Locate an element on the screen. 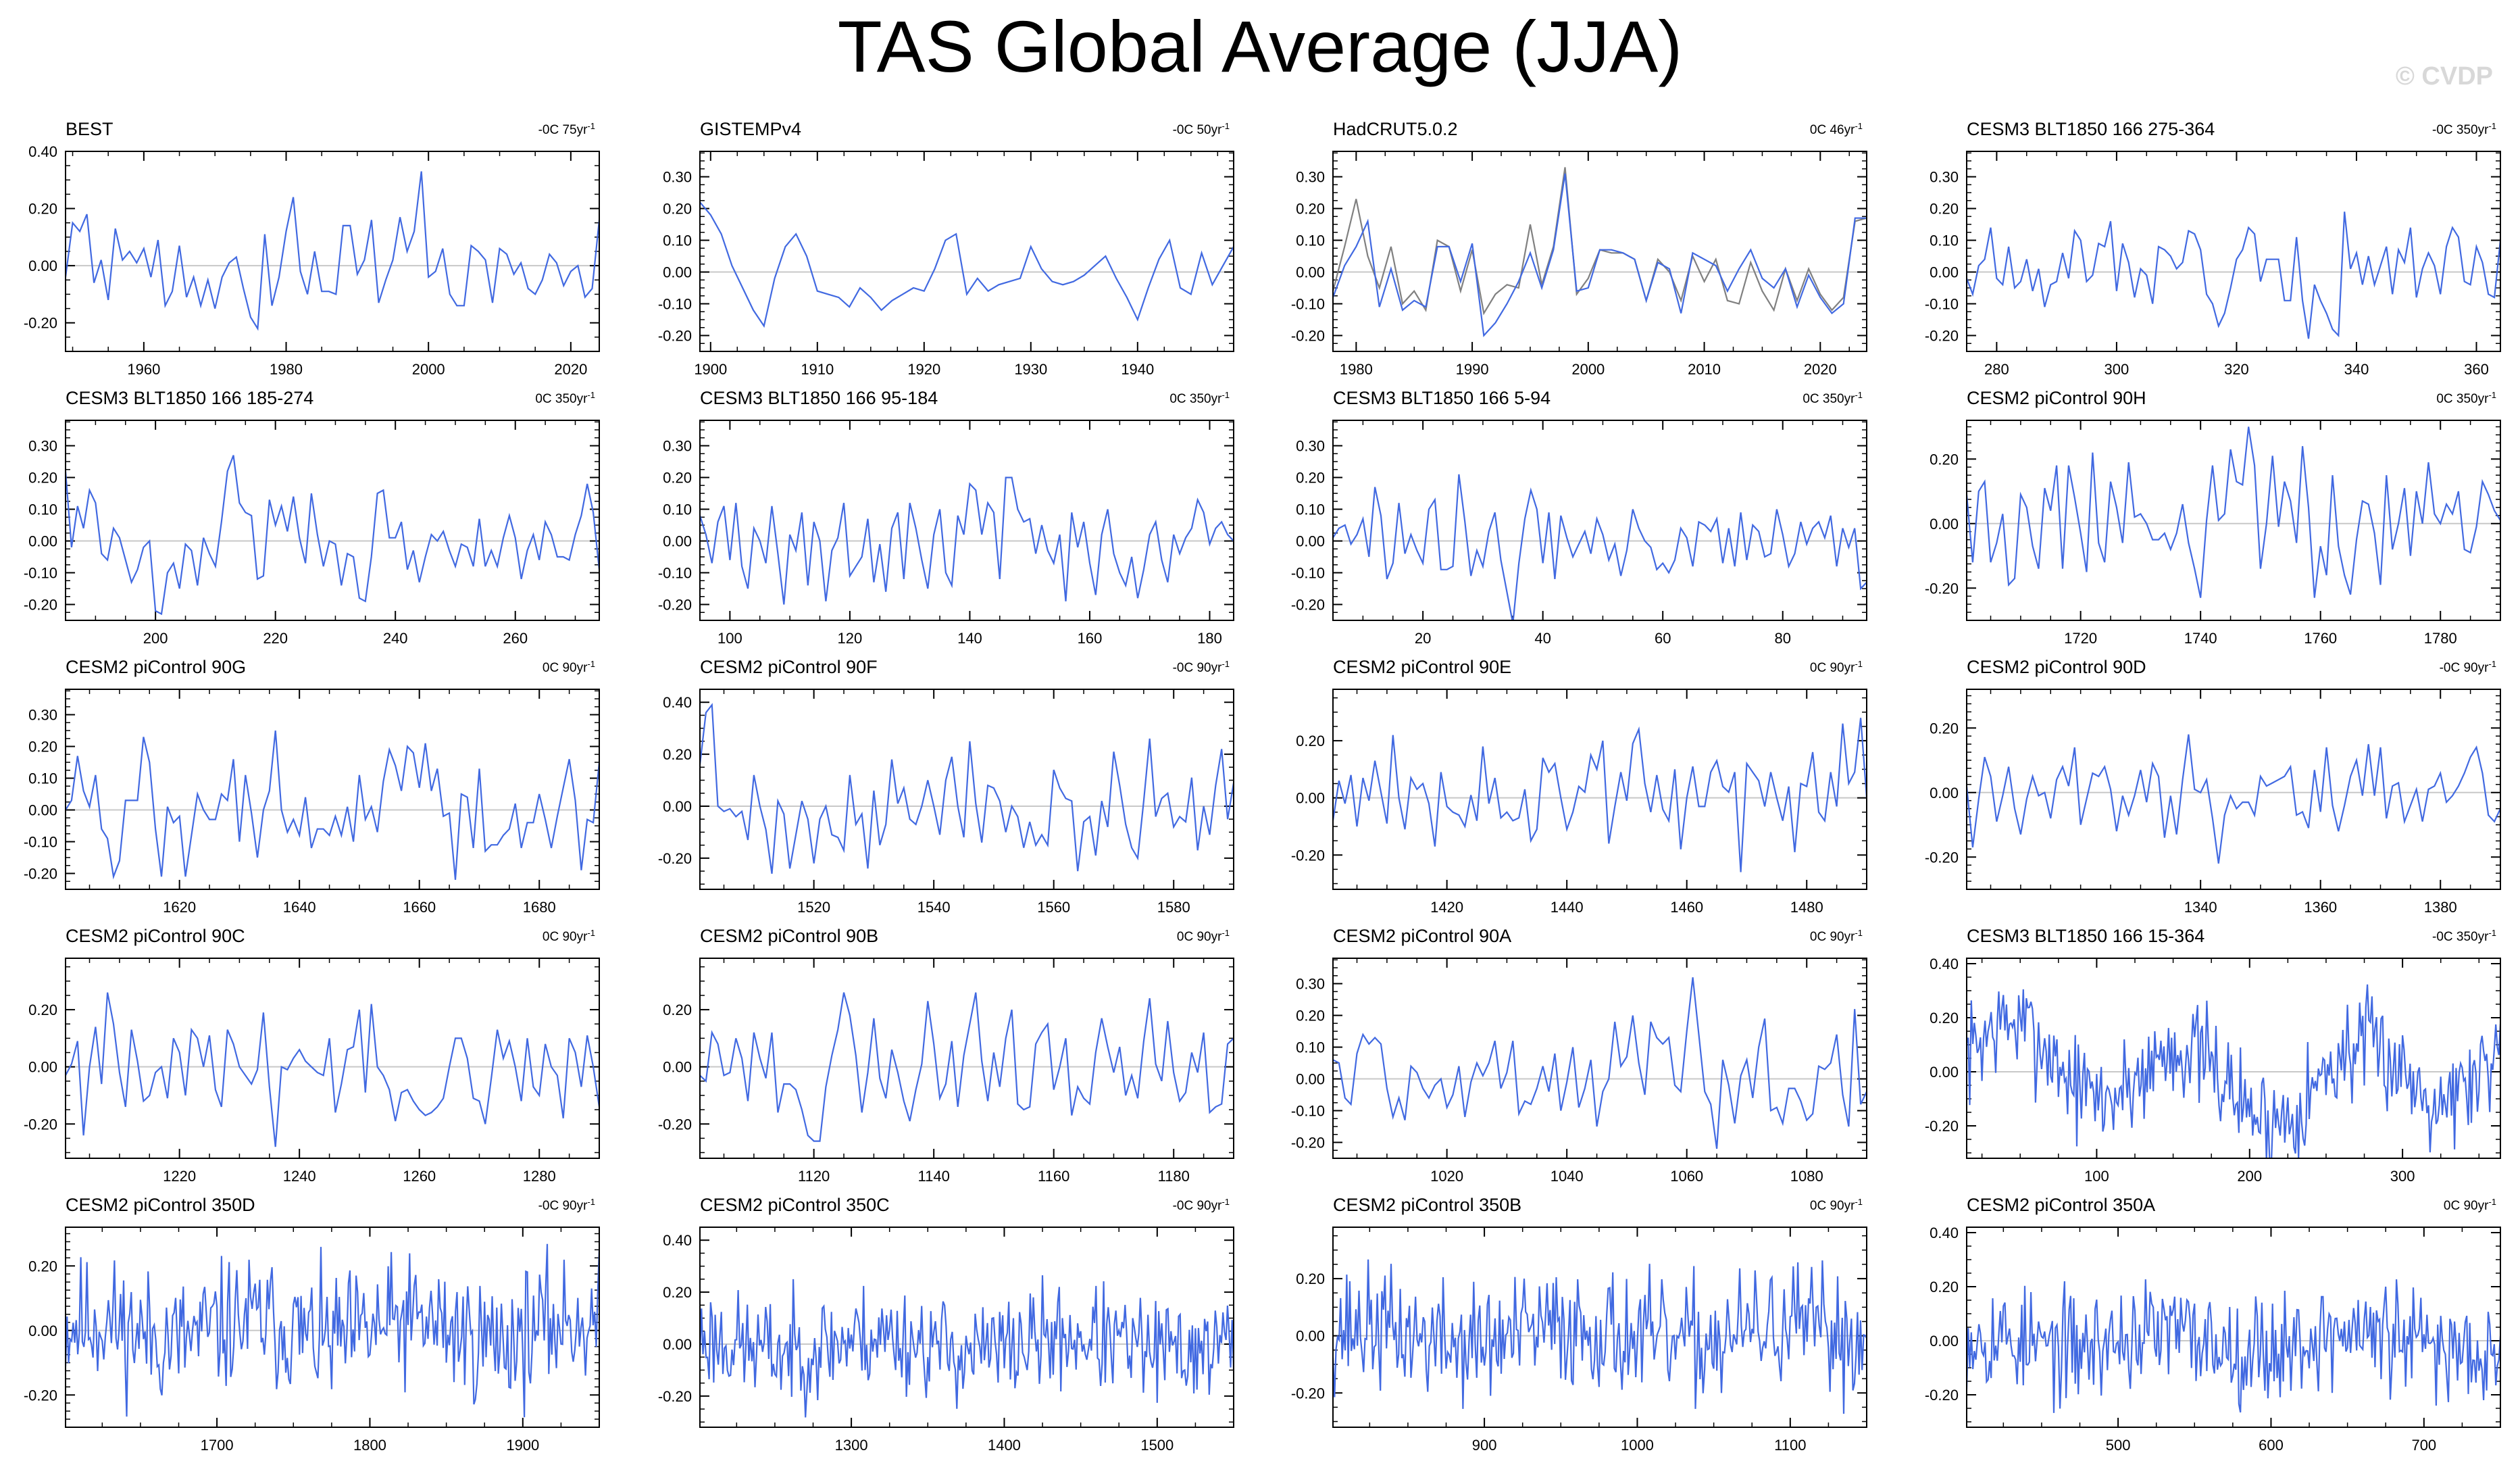 Image resolution: width=2520 pixels, height=1484 pixels. x-tick-label: 160 is located at coordinates (1091, 638).